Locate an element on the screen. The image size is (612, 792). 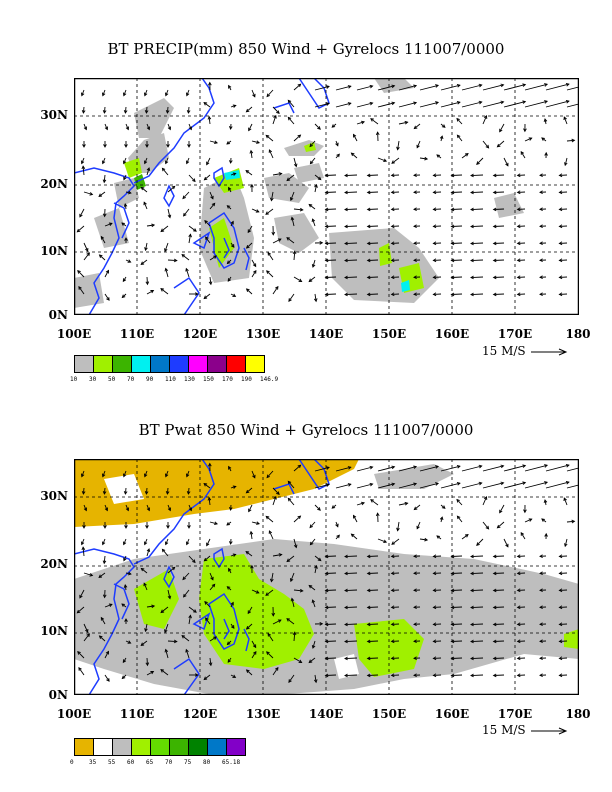
legend-label: 55 is located at coordinates (112, 762).